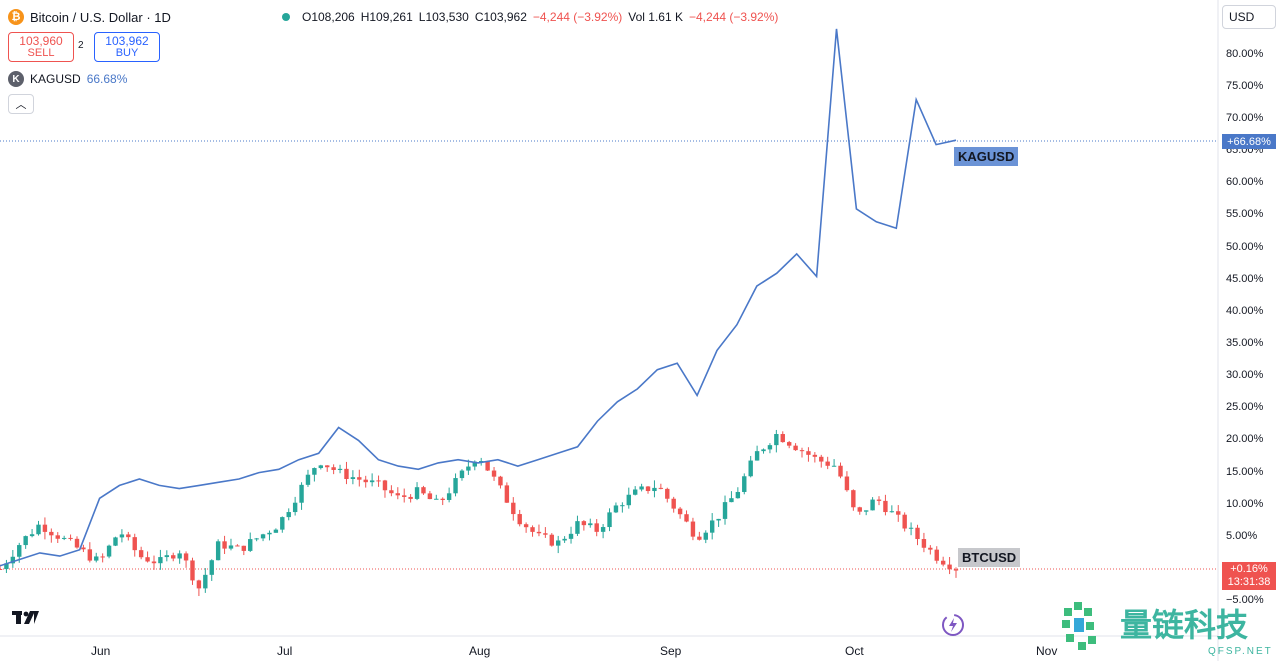  Describe the element at coordinates (854, 651) in the screenshot. I see `x-tick-label: Oct` at that location.